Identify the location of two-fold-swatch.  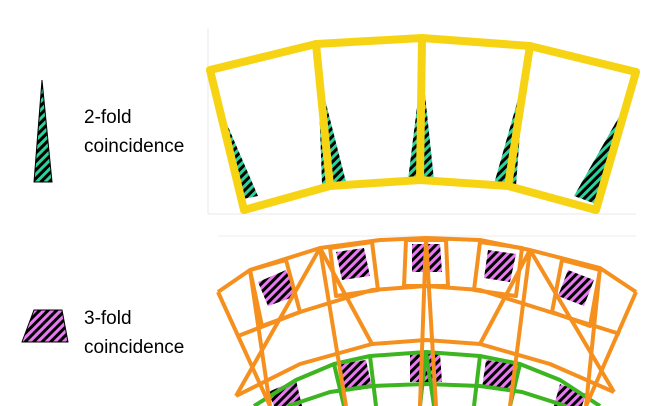
(43, 131).